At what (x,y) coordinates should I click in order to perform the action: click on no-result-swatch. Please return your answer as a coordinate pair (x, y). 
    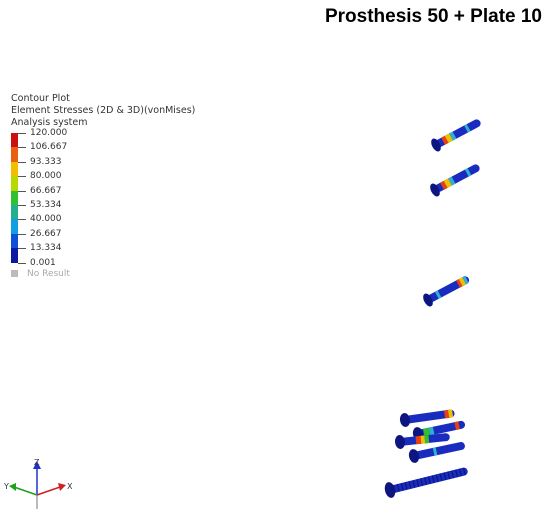
    Looking at the image, I should click on (14, 273).